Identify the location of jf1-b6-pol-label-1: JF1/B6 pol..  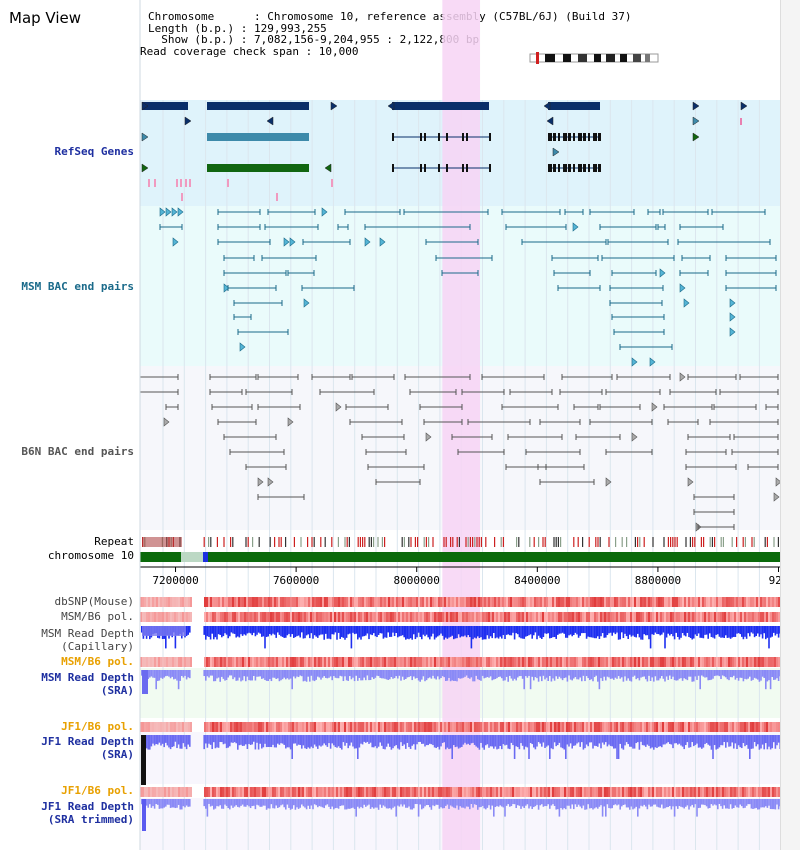
(97, 726).